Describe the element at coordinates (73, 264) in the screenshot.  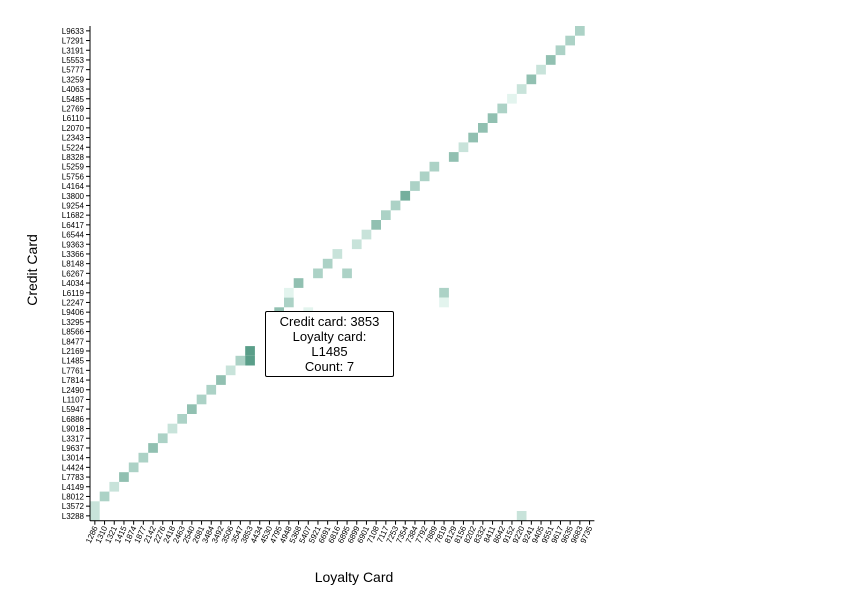
I see `y-tick-label: L8148` at that location.